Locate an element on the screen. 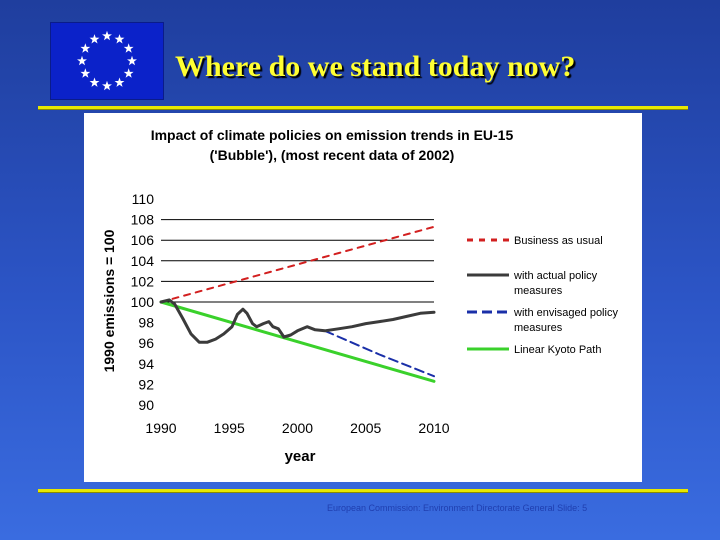 This screenshot has width=720, height=540. top-divider is located at coordinates (363, 107).